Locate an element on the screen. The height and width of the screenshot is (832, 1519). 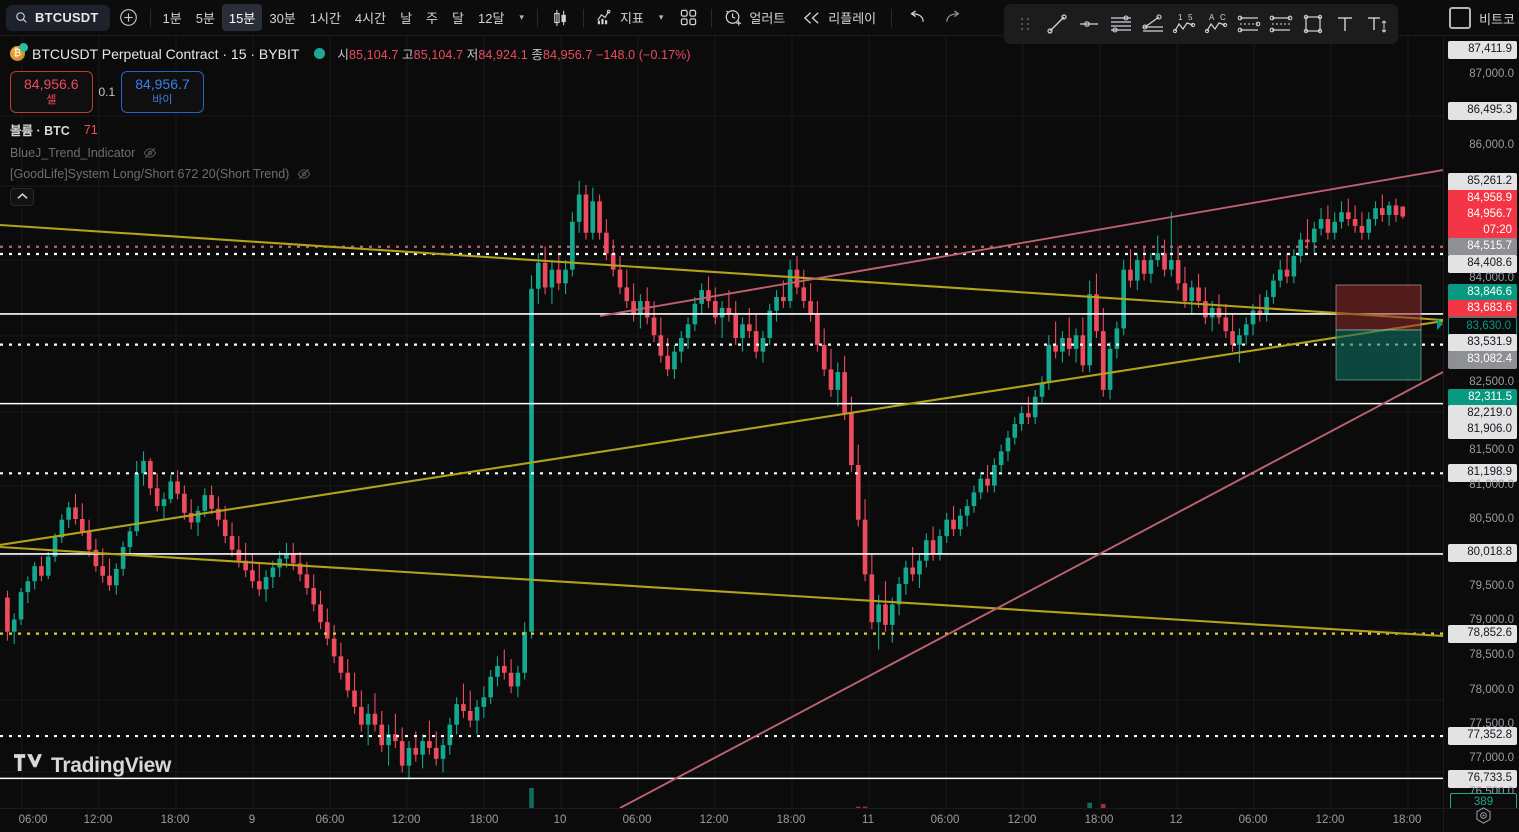
price-label-825000: 82,500.0 is located at coordinates (1491, 382).